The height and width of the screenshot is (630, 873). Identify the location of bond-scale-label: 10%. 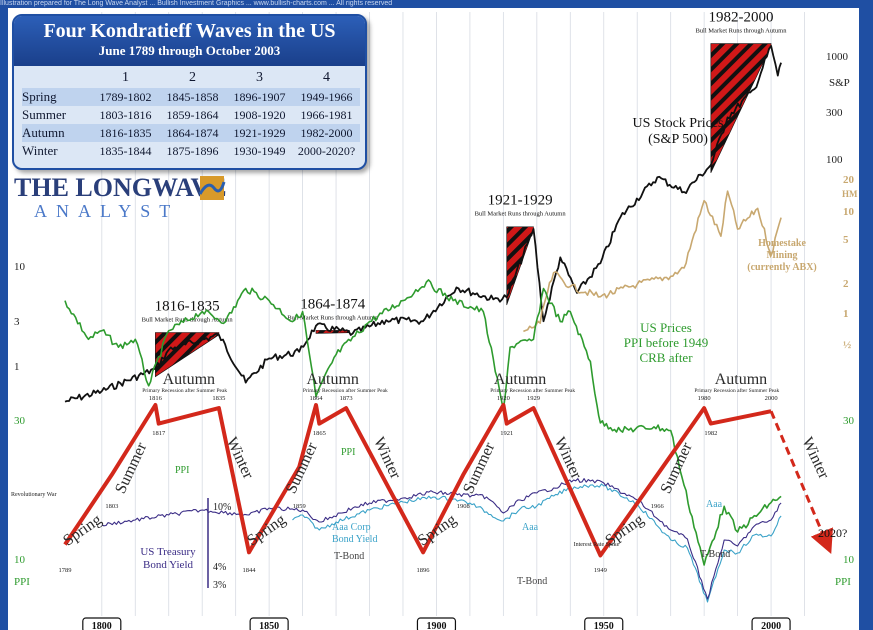
(222, 507).